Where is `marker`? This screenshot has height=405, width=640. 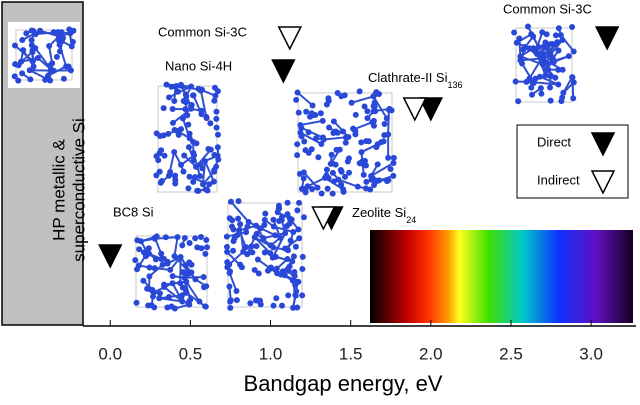
marker is located at coordinates (289, 38).